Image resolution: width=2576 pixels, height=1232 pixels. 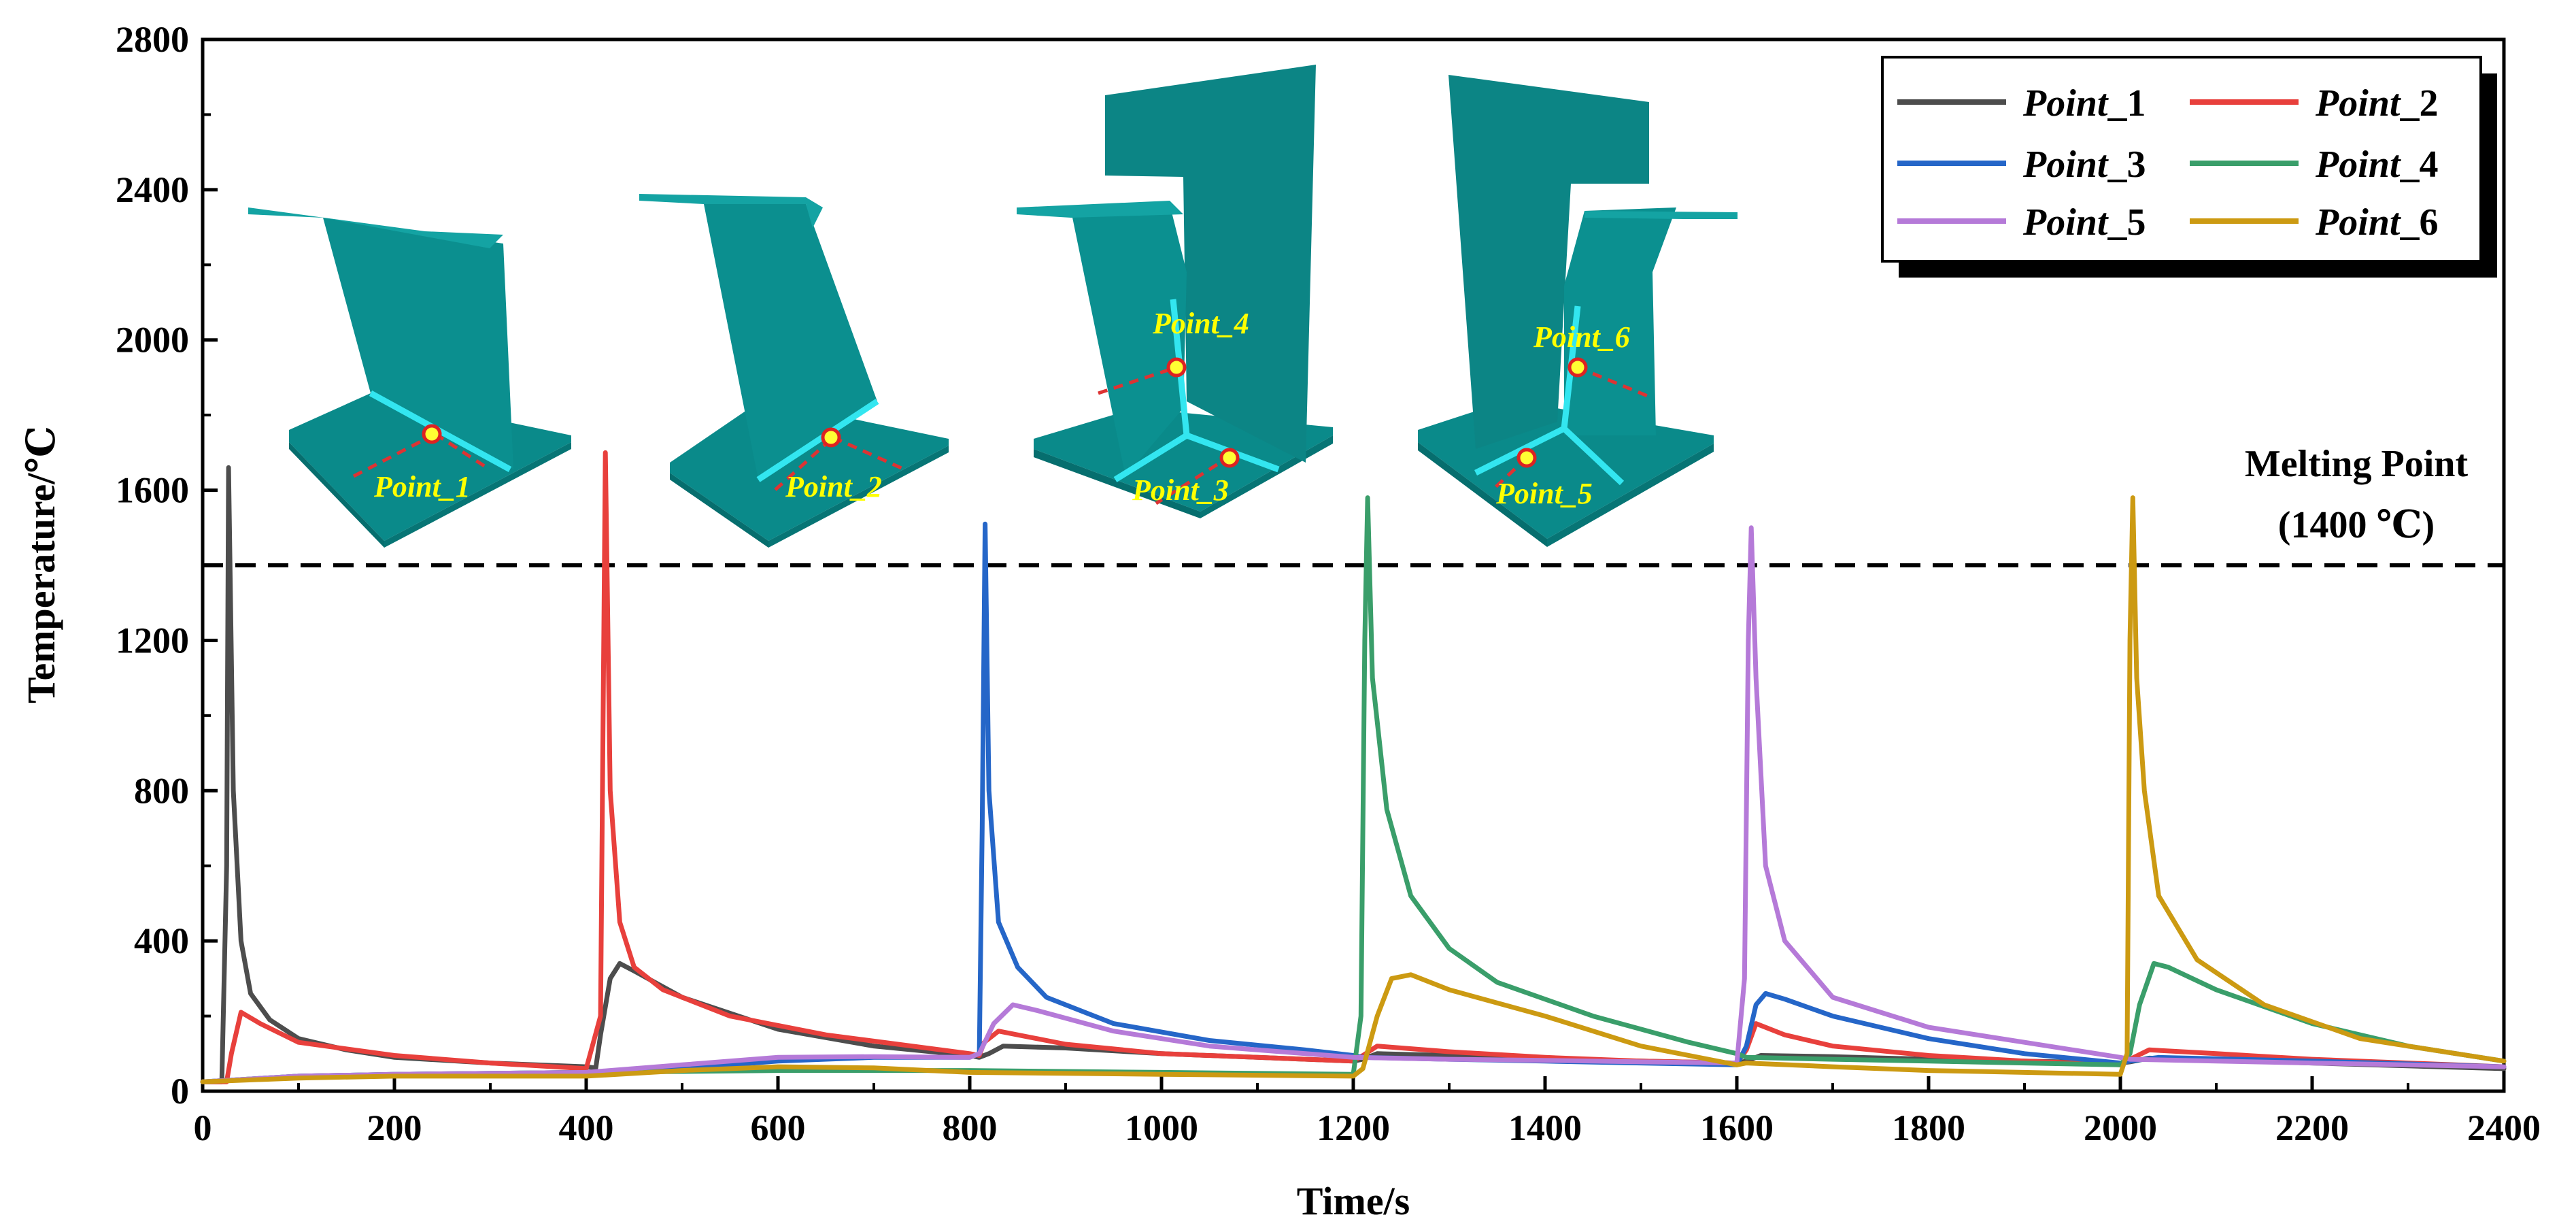 What do you see at coordinates (2376, 165) in the screenshot?
I see `legend-label-point4: Point_4` at bounding box center [2376, 165].